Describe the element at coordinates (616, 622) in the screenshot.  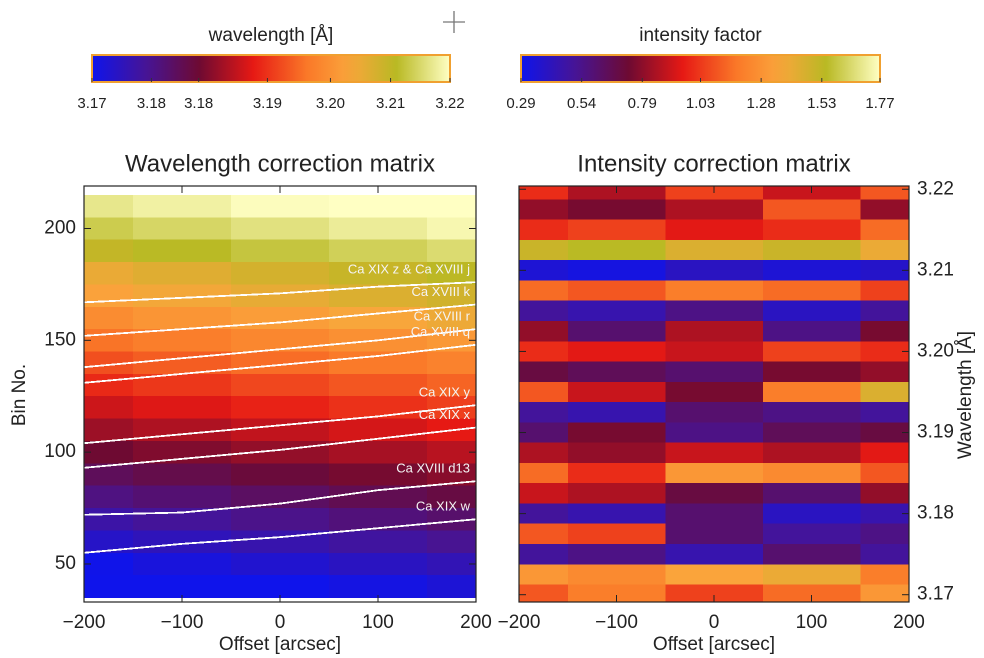
I see `x-tick-label: −100` at that location.